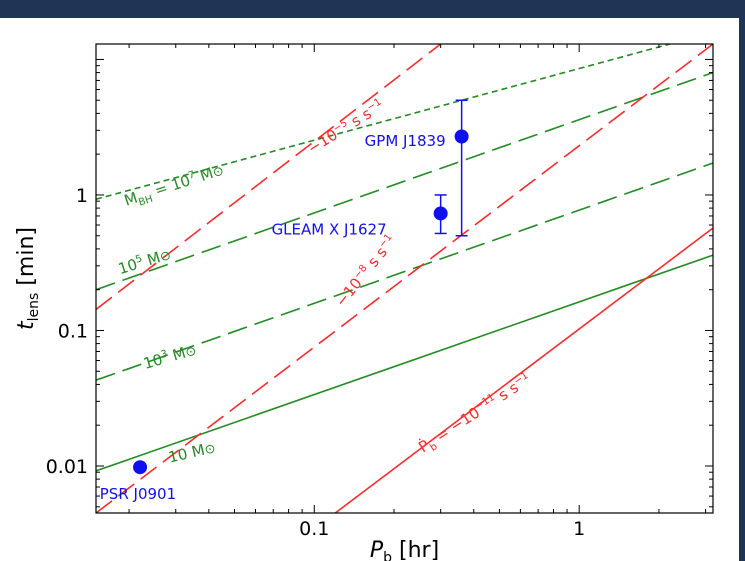  Describe the element at coordinates (170, 186) in the screenshot. I see `annotation-part: = 10` at that location.